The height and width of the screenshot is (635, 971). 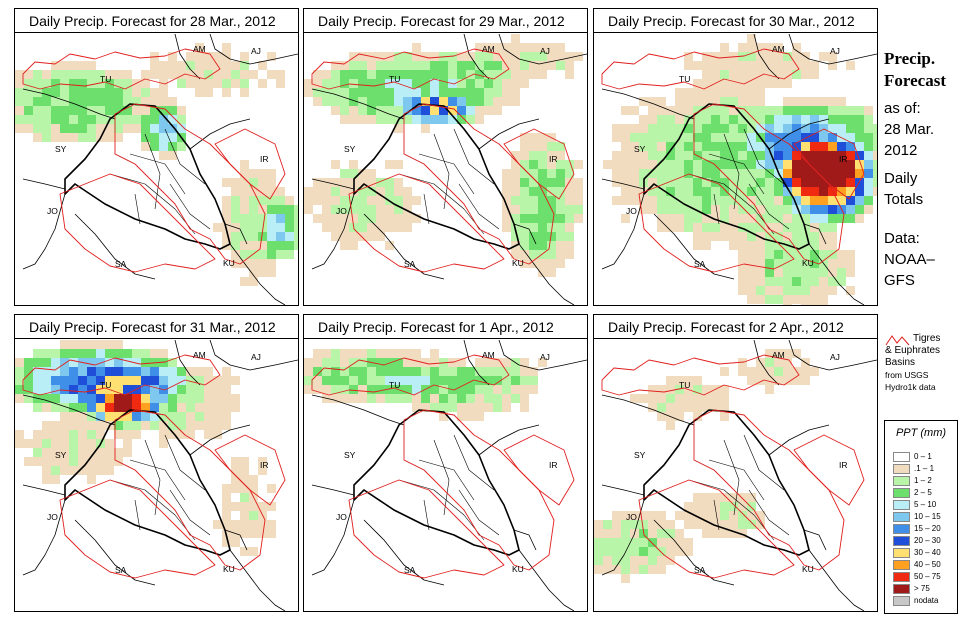 What do you see at coordinates (901, 178) in the screenshot?
I see `totals-line-1: Daily` at bounding box center [901, 178].